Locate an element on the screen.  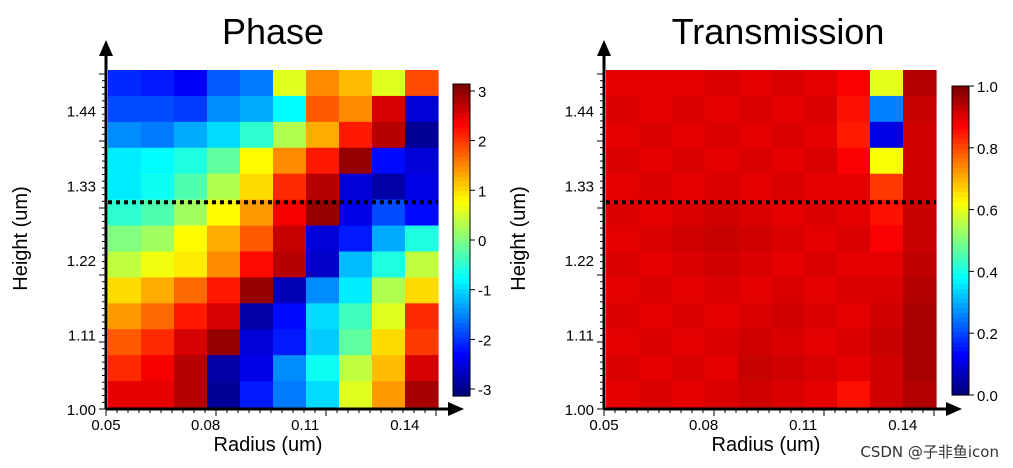
y-axis-arrow is located at coordinates (106, 48).